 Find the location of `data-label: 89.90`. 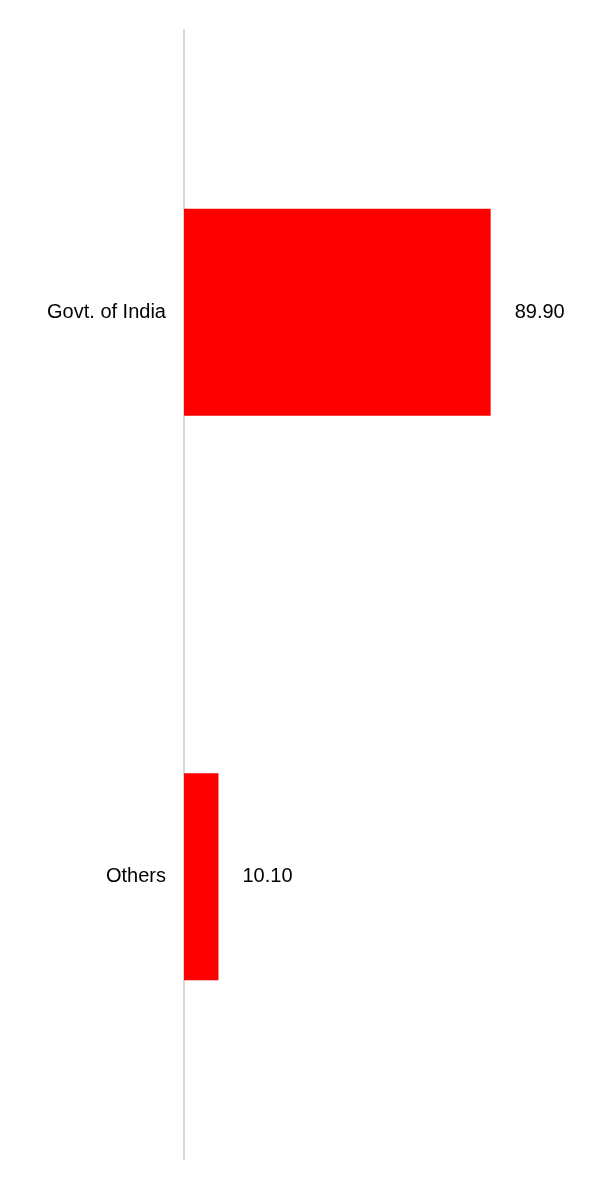

data-label: 89.90 is located at coordinates (539, 310).